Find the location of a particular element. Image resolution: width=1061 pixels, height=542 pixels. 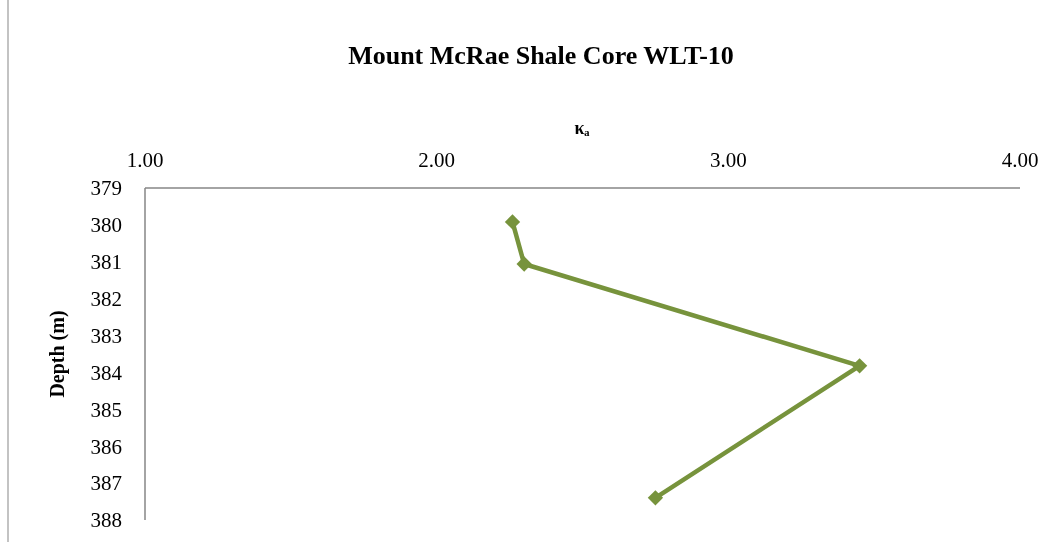

y-tick-label: 386 is located at coordinates (106, 446).